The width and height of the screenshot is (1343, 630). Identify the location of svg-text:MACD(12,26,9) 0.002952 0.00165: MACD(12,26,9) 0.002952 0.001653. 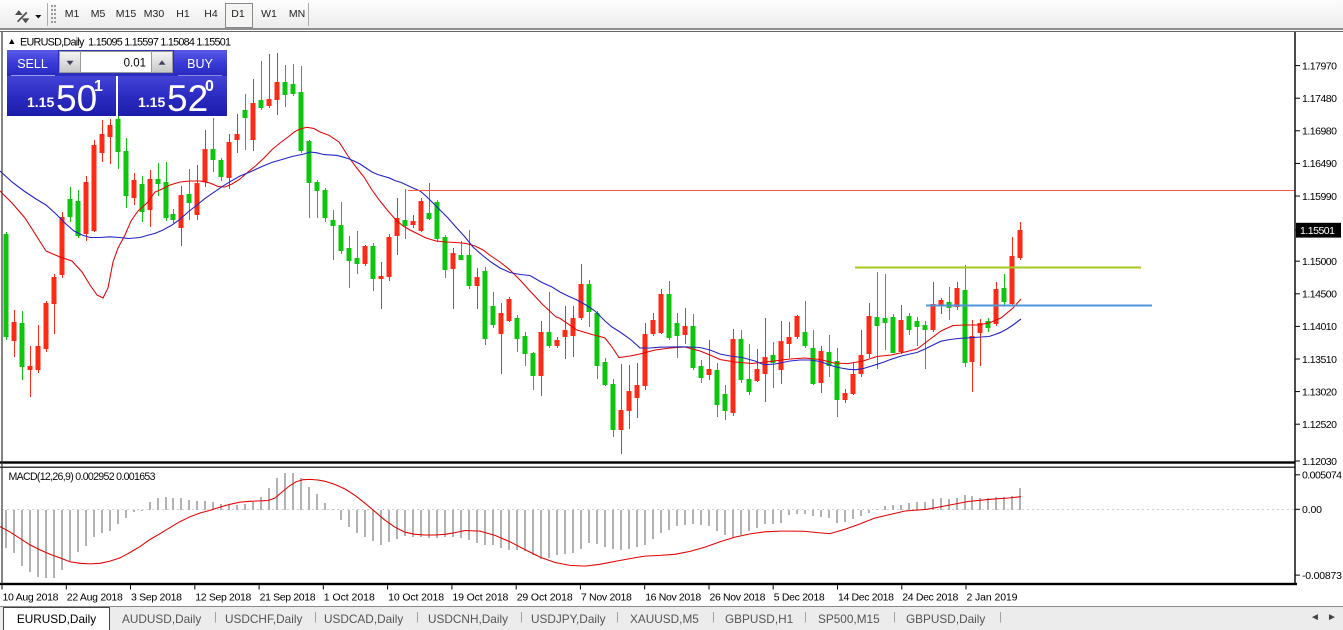
(82, 477).